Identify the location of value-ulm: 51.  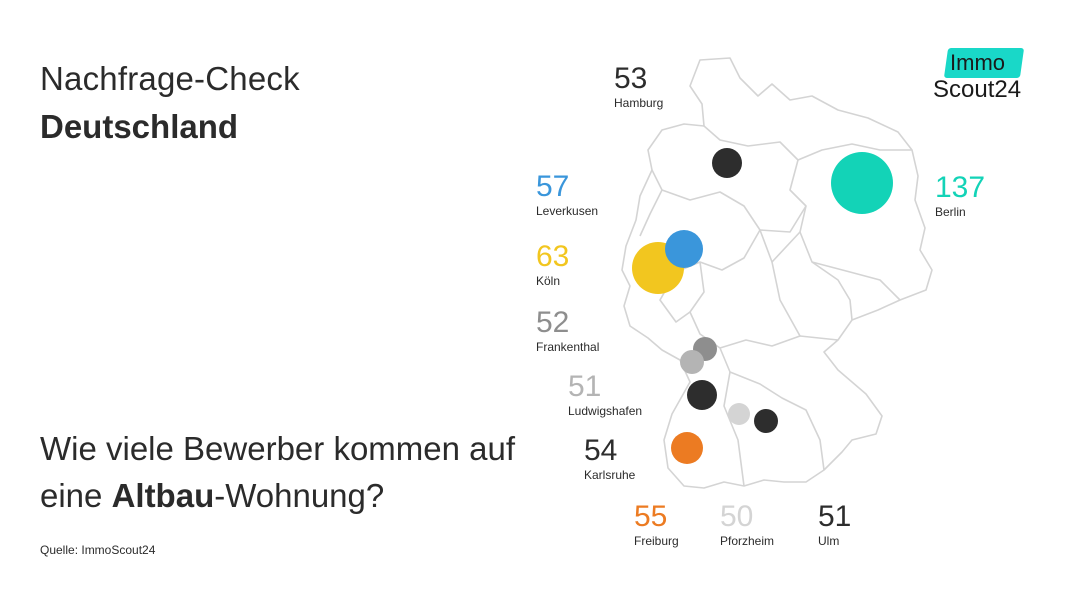
(835, 516).